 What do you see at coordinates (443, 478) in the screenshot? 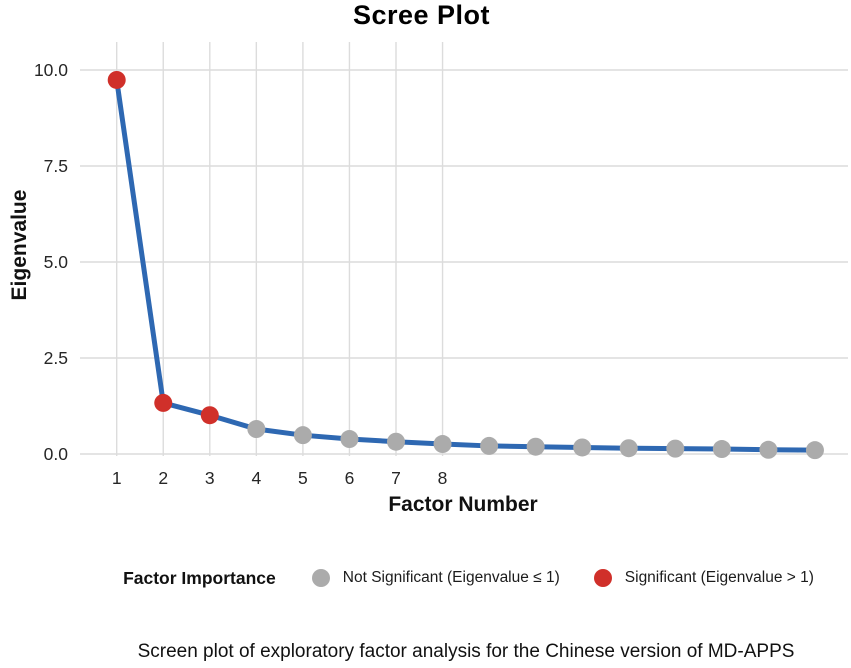
I see `x-tick-label: 8` at bounding box center [443, 478].